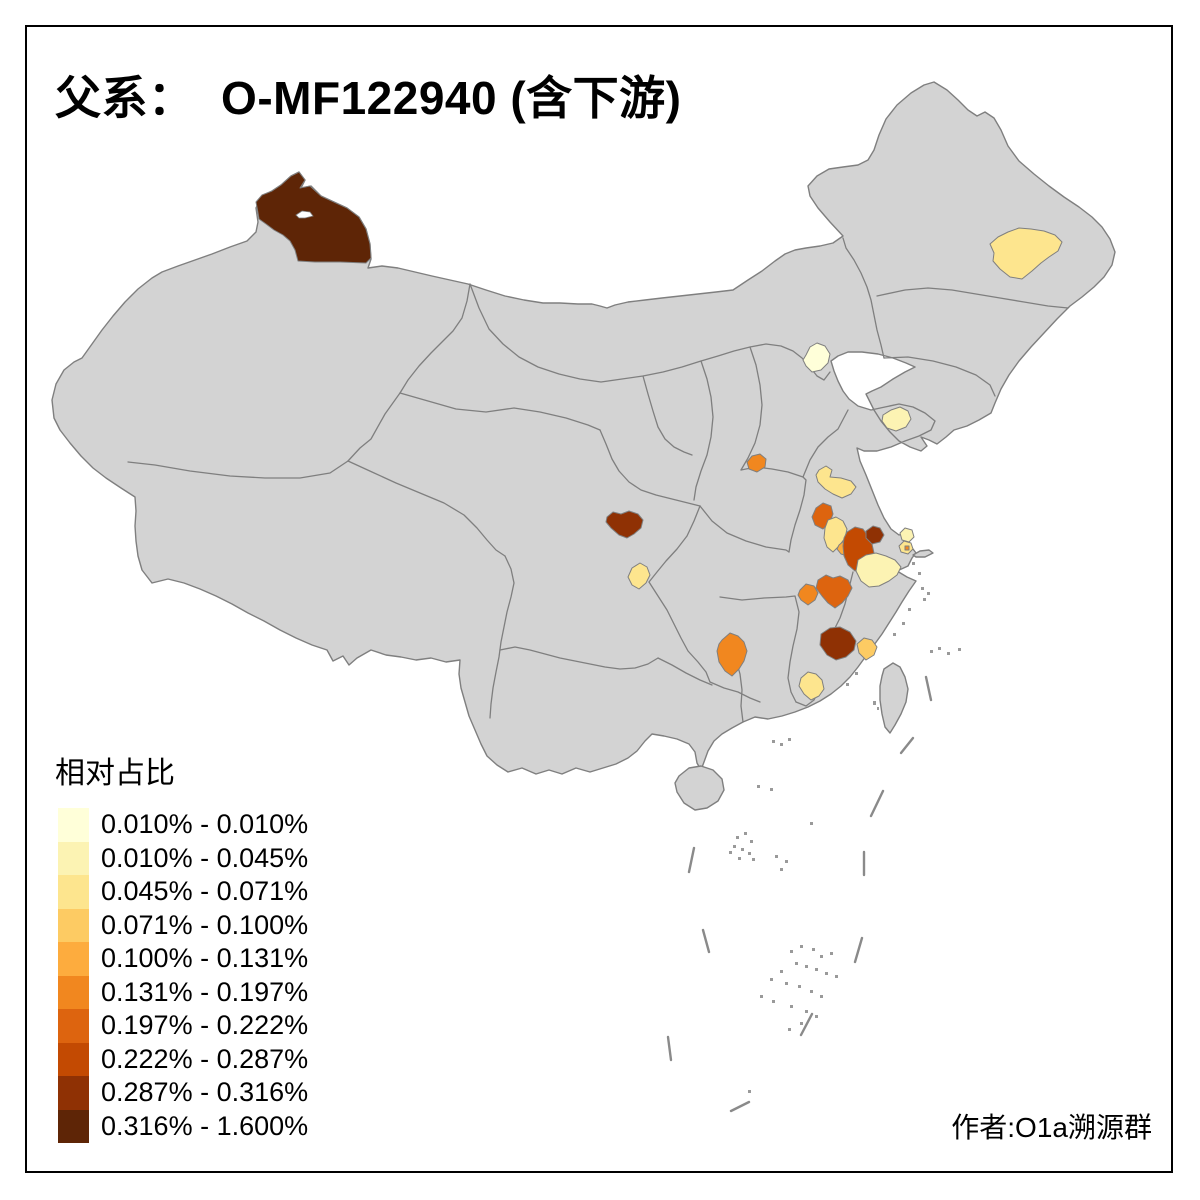 This screenshot has height=1200, width=1200. What do you see at coordinates (896, 419) in the screenshot?
I see `region-shandong-peninsula` at bounding box center [896, 419].